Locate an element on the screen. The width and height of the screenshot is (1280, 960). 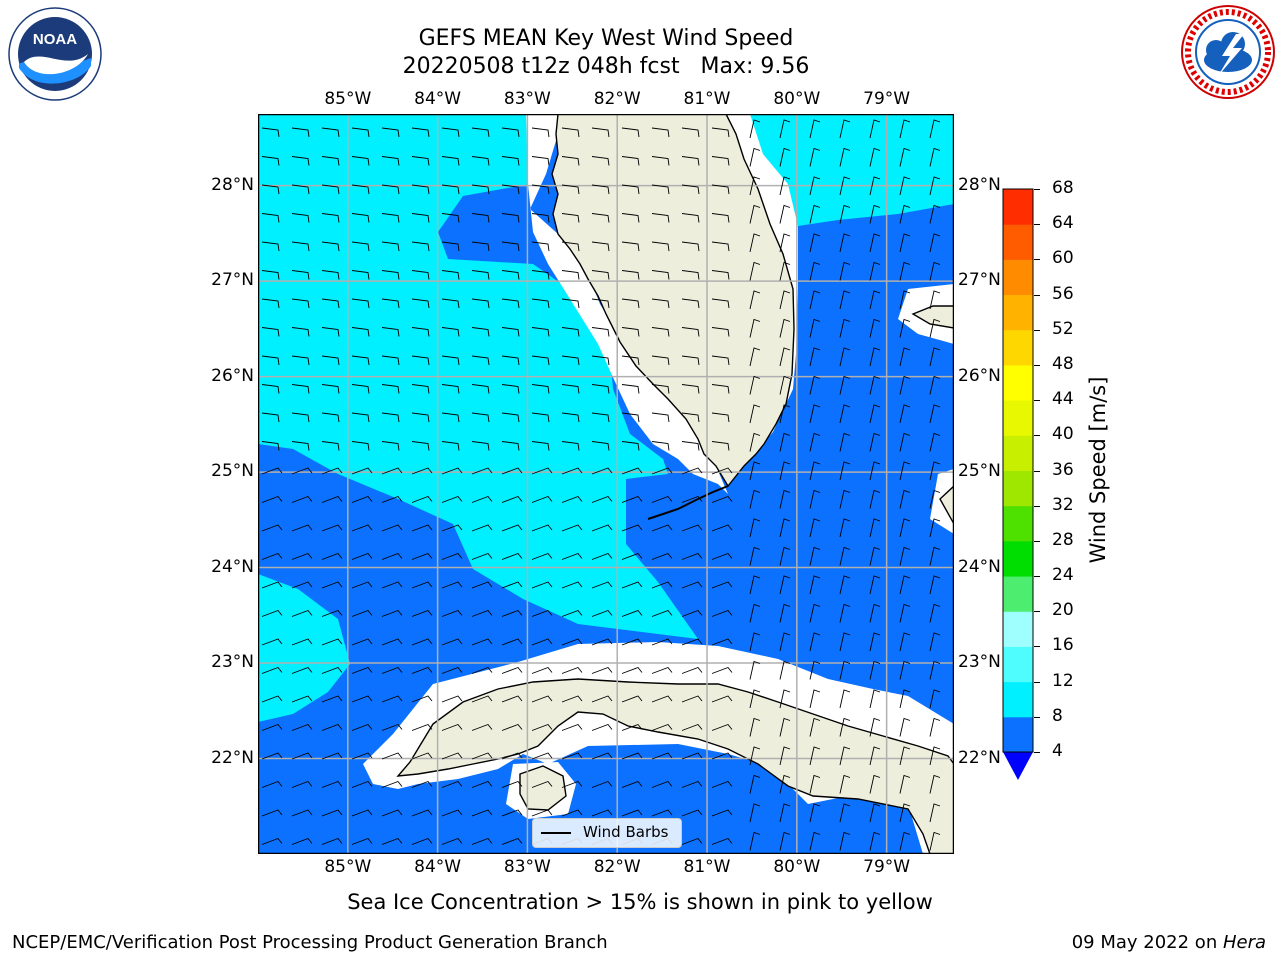
colorbar-tick-label: 28 is located at coordinates (1063, 539).